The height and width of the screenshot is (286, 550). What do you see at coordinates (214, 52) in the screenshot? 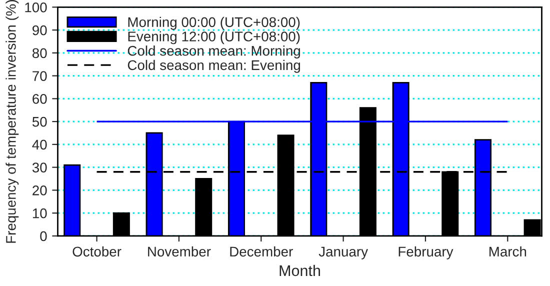
I see `legend-label: Cold season mean: Morning` at bounding box center [214, 52].